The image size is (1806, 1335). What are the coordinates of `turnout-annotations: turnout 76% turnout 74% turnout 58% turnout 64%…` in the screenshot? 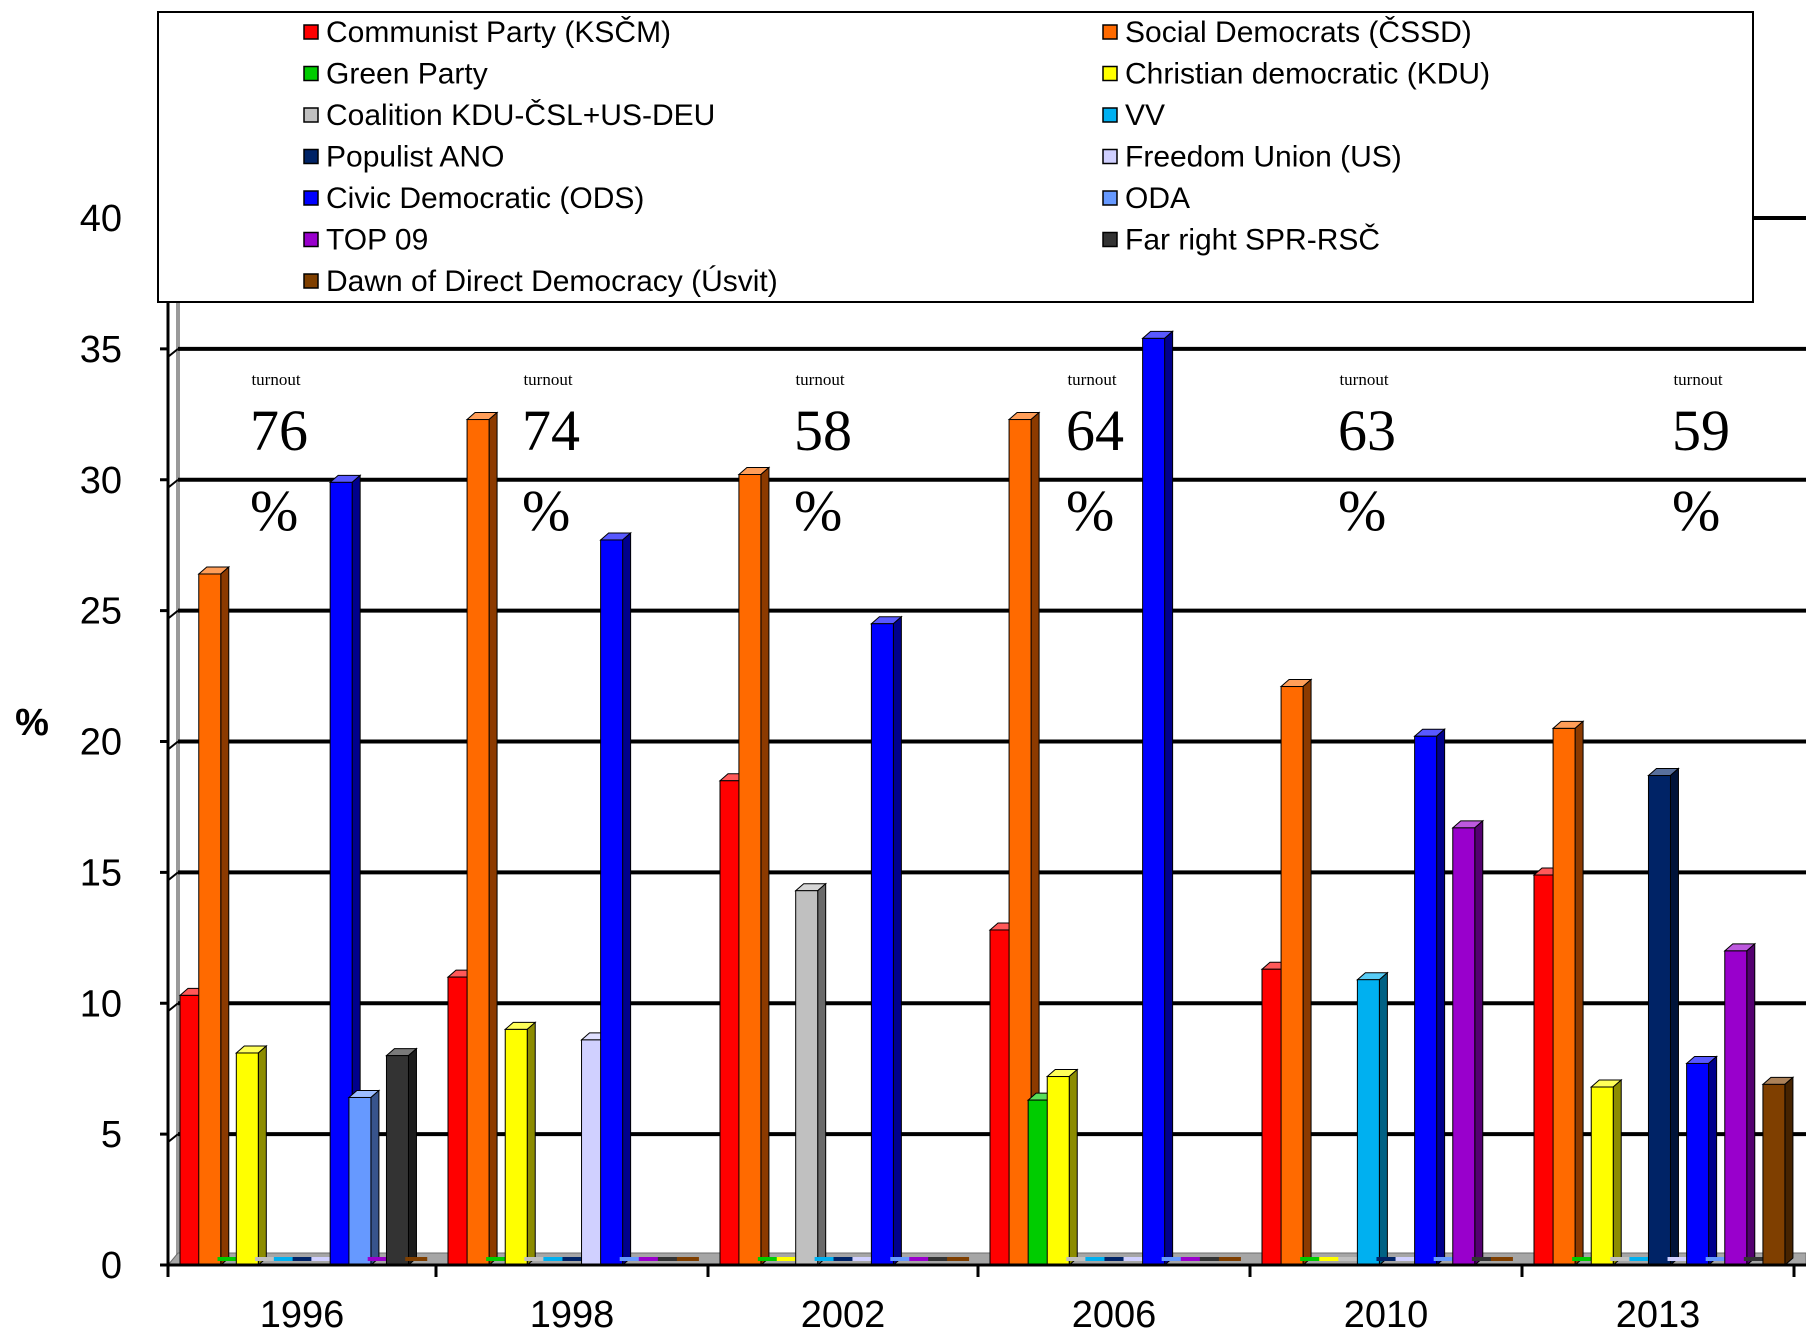 It's located at (990, 456).